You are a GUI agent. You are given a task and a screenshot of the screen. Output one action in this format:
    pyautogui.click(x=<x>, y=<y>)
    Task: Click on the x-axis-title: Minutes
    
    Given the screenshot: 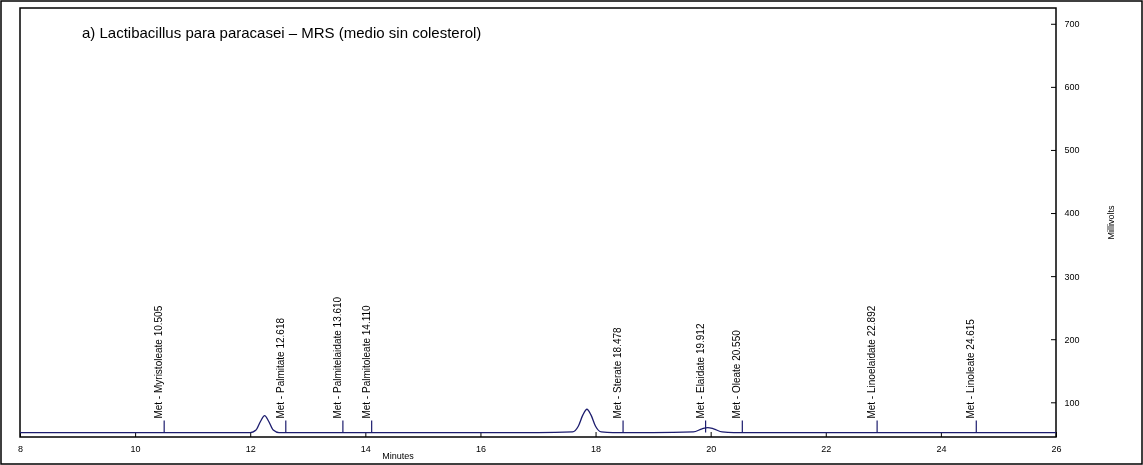 What is the action you would take?
    pyautogui.click(x=398, y=456)
    